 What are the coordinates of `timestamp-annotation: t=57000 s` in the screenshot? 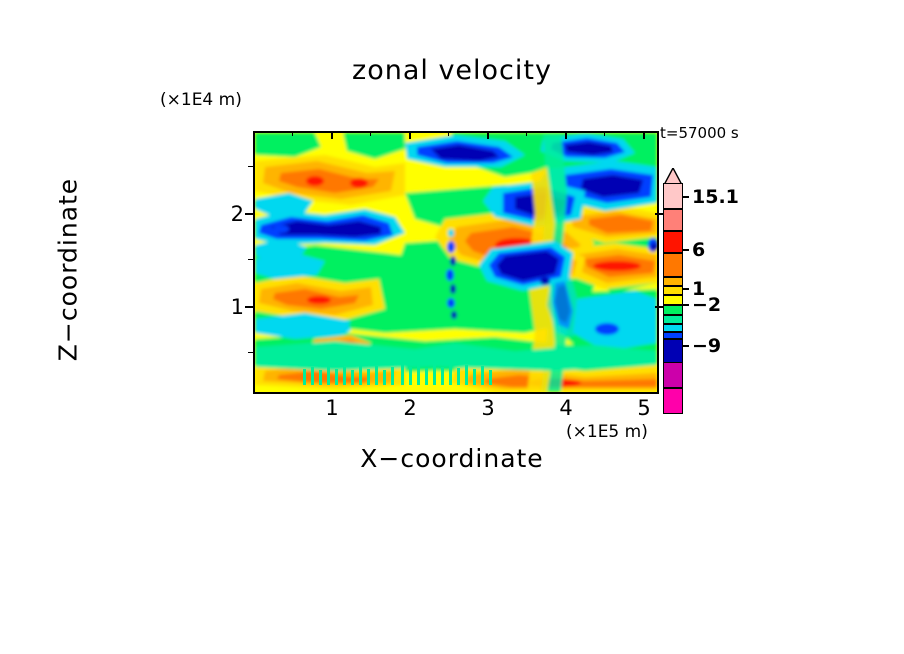 It's located at (699, 133).